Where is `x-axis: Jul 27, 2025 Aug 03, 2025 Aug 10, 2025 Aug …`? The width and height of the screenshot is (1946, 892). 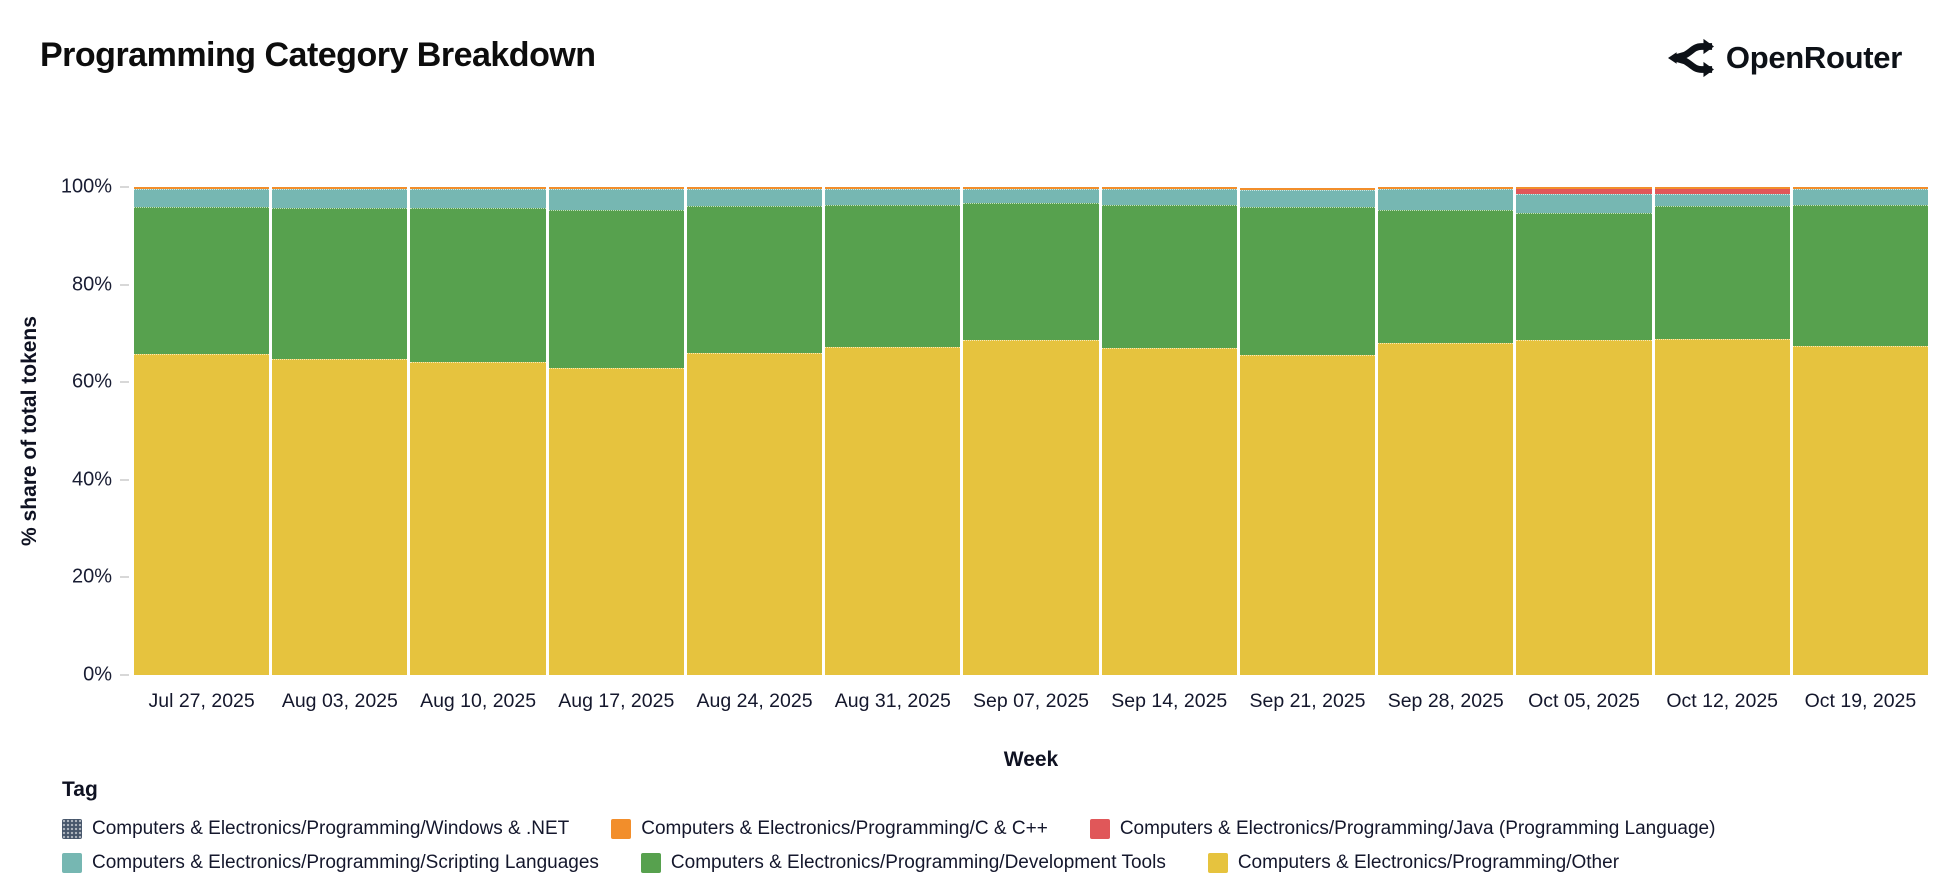
x-axis: Jul 27, 2025 Aug 03, 2025 Aug 10, 2025 Aug … is located at coordinates (1031, 701).